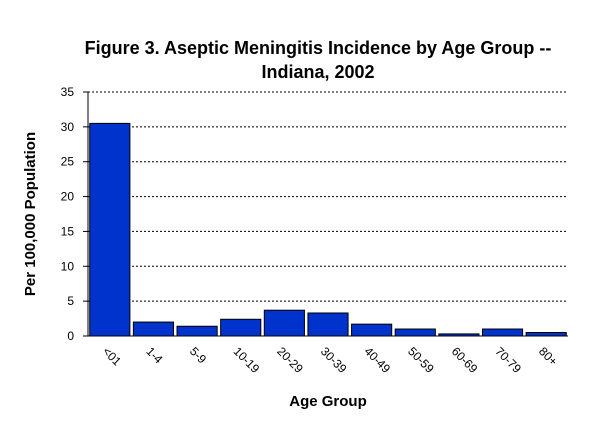 Image resolution: width=600 pixels, height=433 pixels. Describe the element at coordinates (465, 360) in the screenshot. I see `x-tick-label: 60-69` at that location.